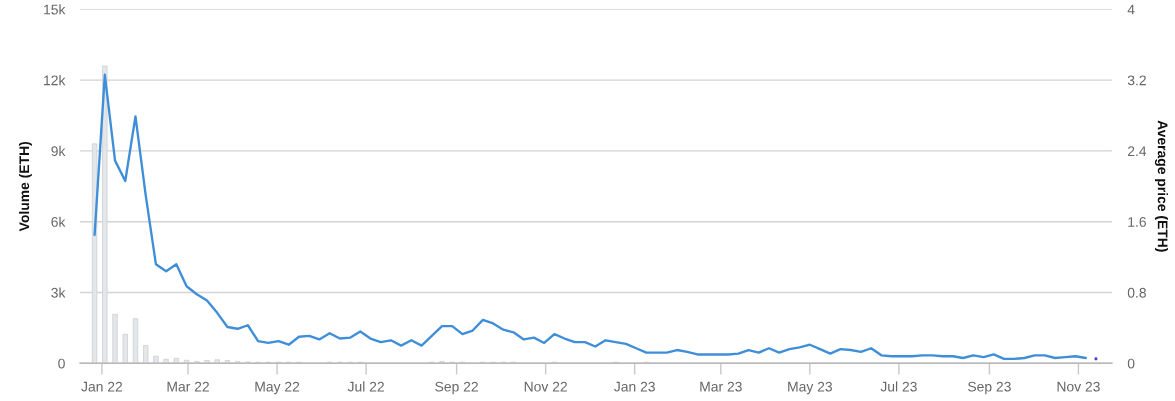  Describe the element at coordinates (634, 386) in the screenshot. I see `x-tick-label: Jan 23` at that location.